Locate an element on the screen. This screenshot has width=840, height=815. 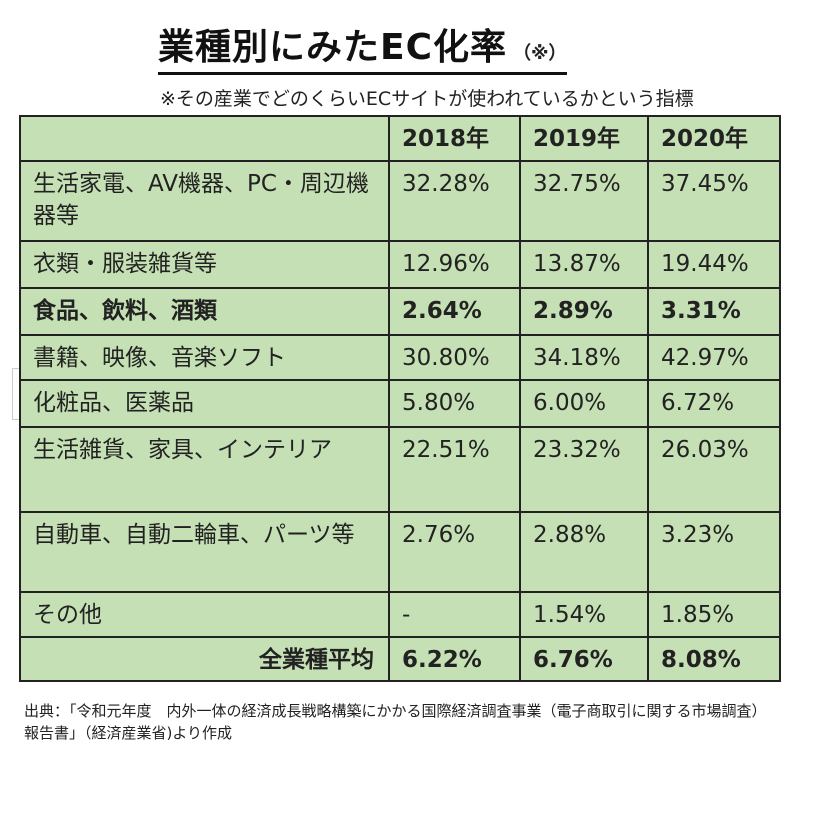
header-row: 2018年 2019年 2020年 is located at coordinates (400, 138).